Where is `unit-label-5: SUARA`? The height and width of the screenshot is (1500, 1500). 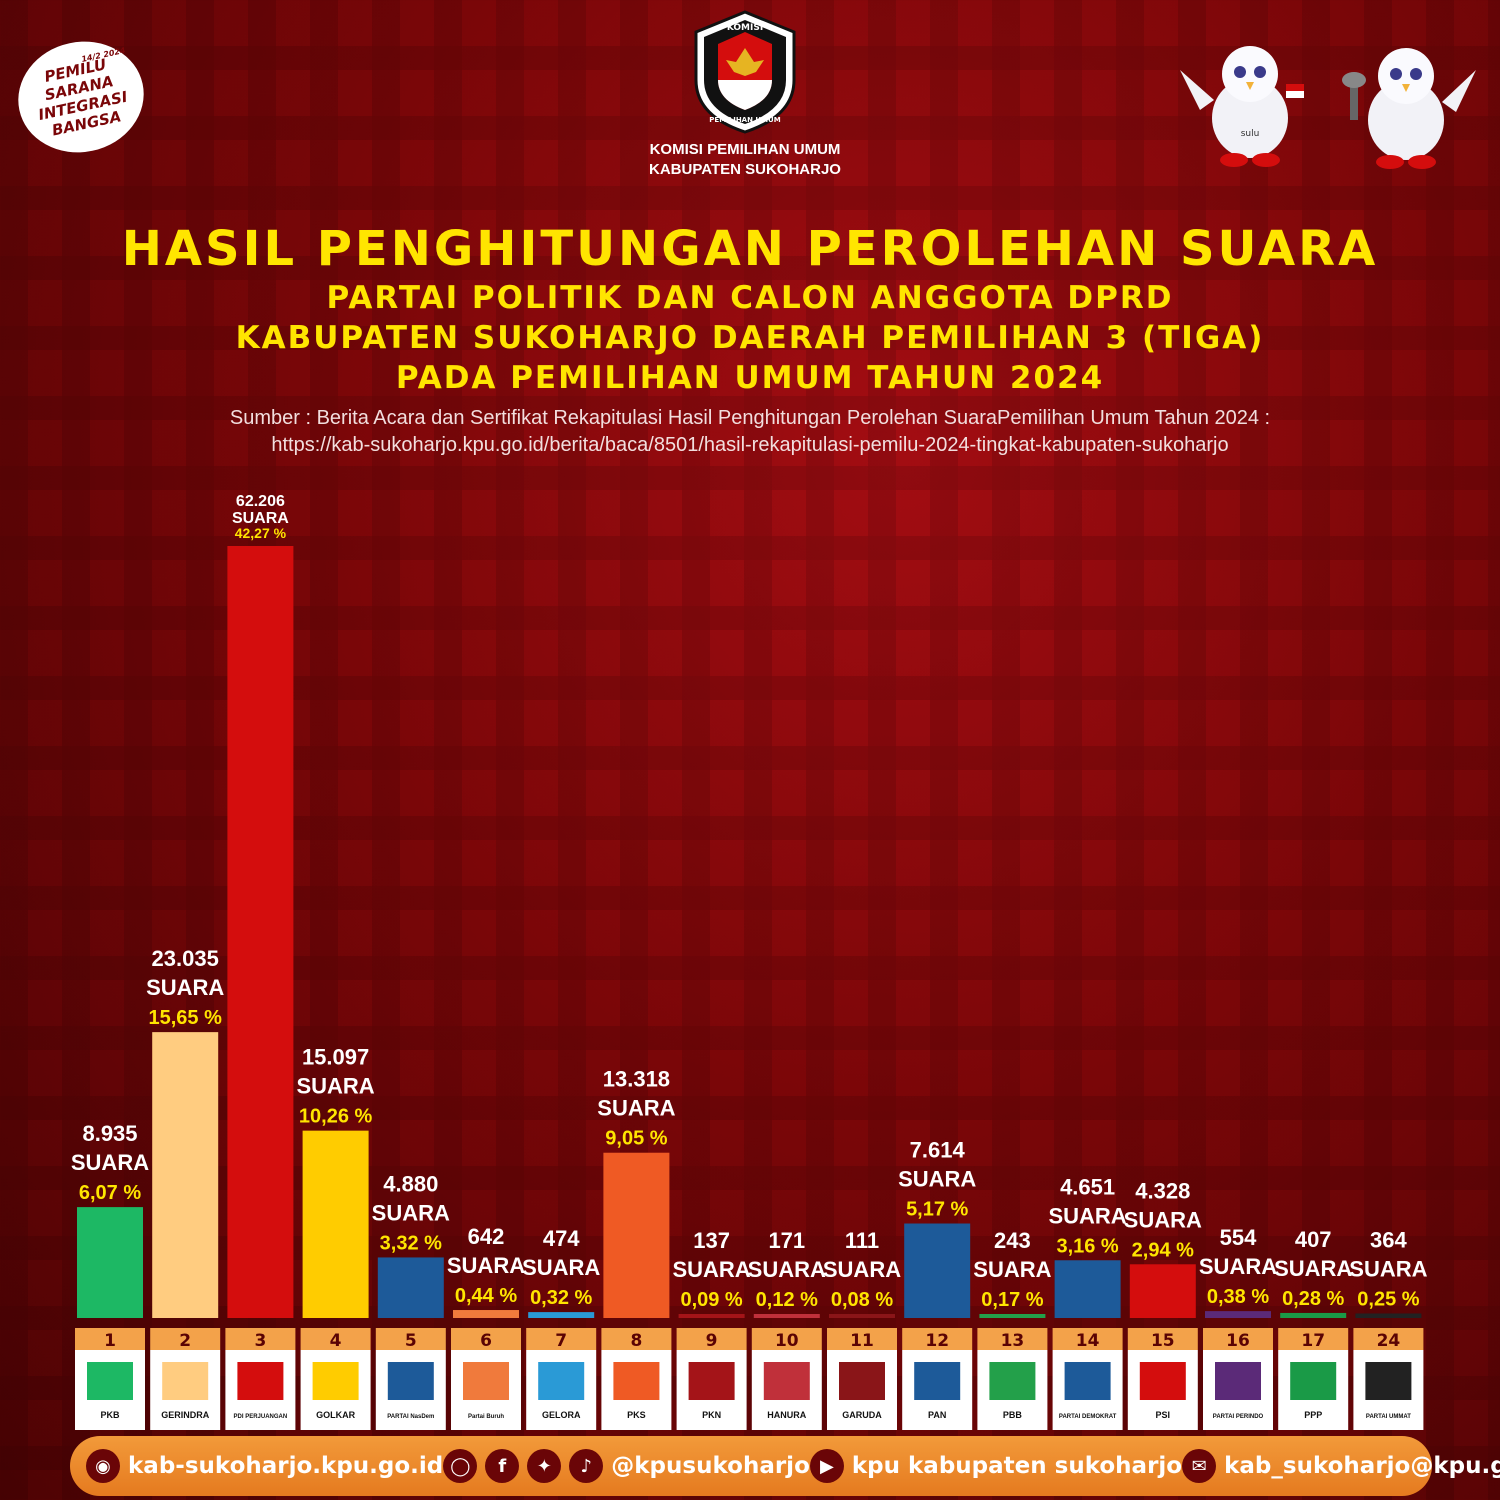 unit-label-5: SUARA is located at coordinates (411, 1212).